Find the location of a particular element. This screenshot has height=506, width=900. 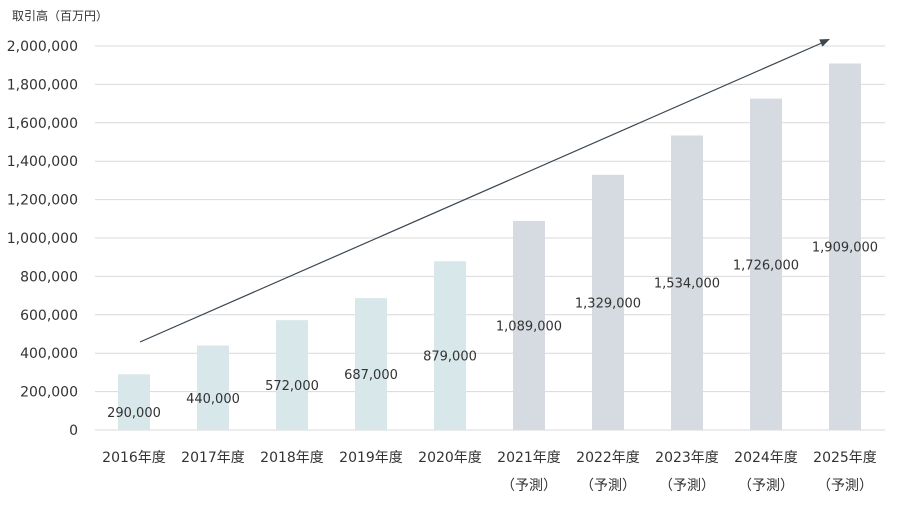

y-tick-label: 600,000 is located at coordinates (49, 316).